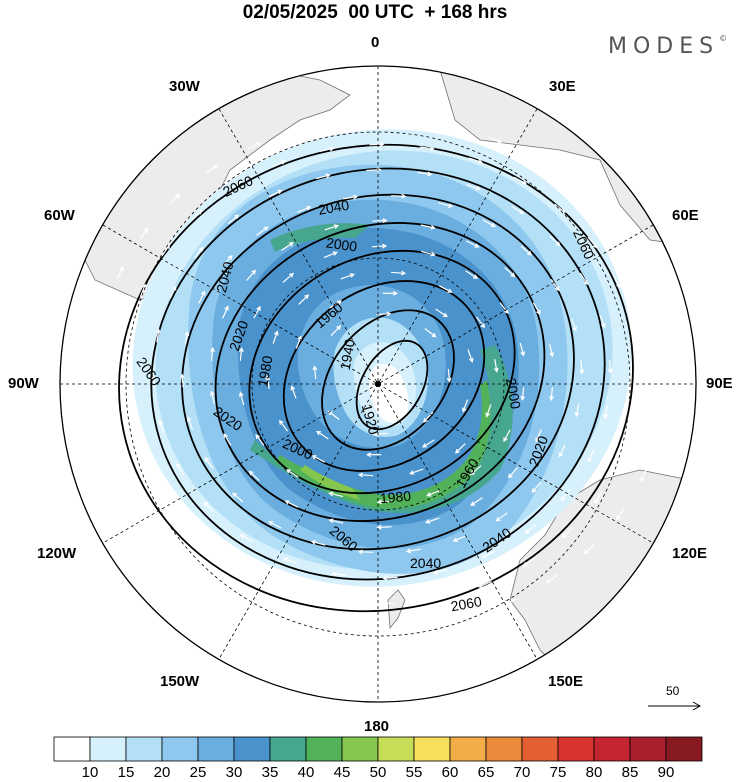 This screenshot has width=750, height=782. What do you see at coordinates (719, 383) in the screenshot?
I see `lon-label-90e: 90E` at bounding box center [719, 383].